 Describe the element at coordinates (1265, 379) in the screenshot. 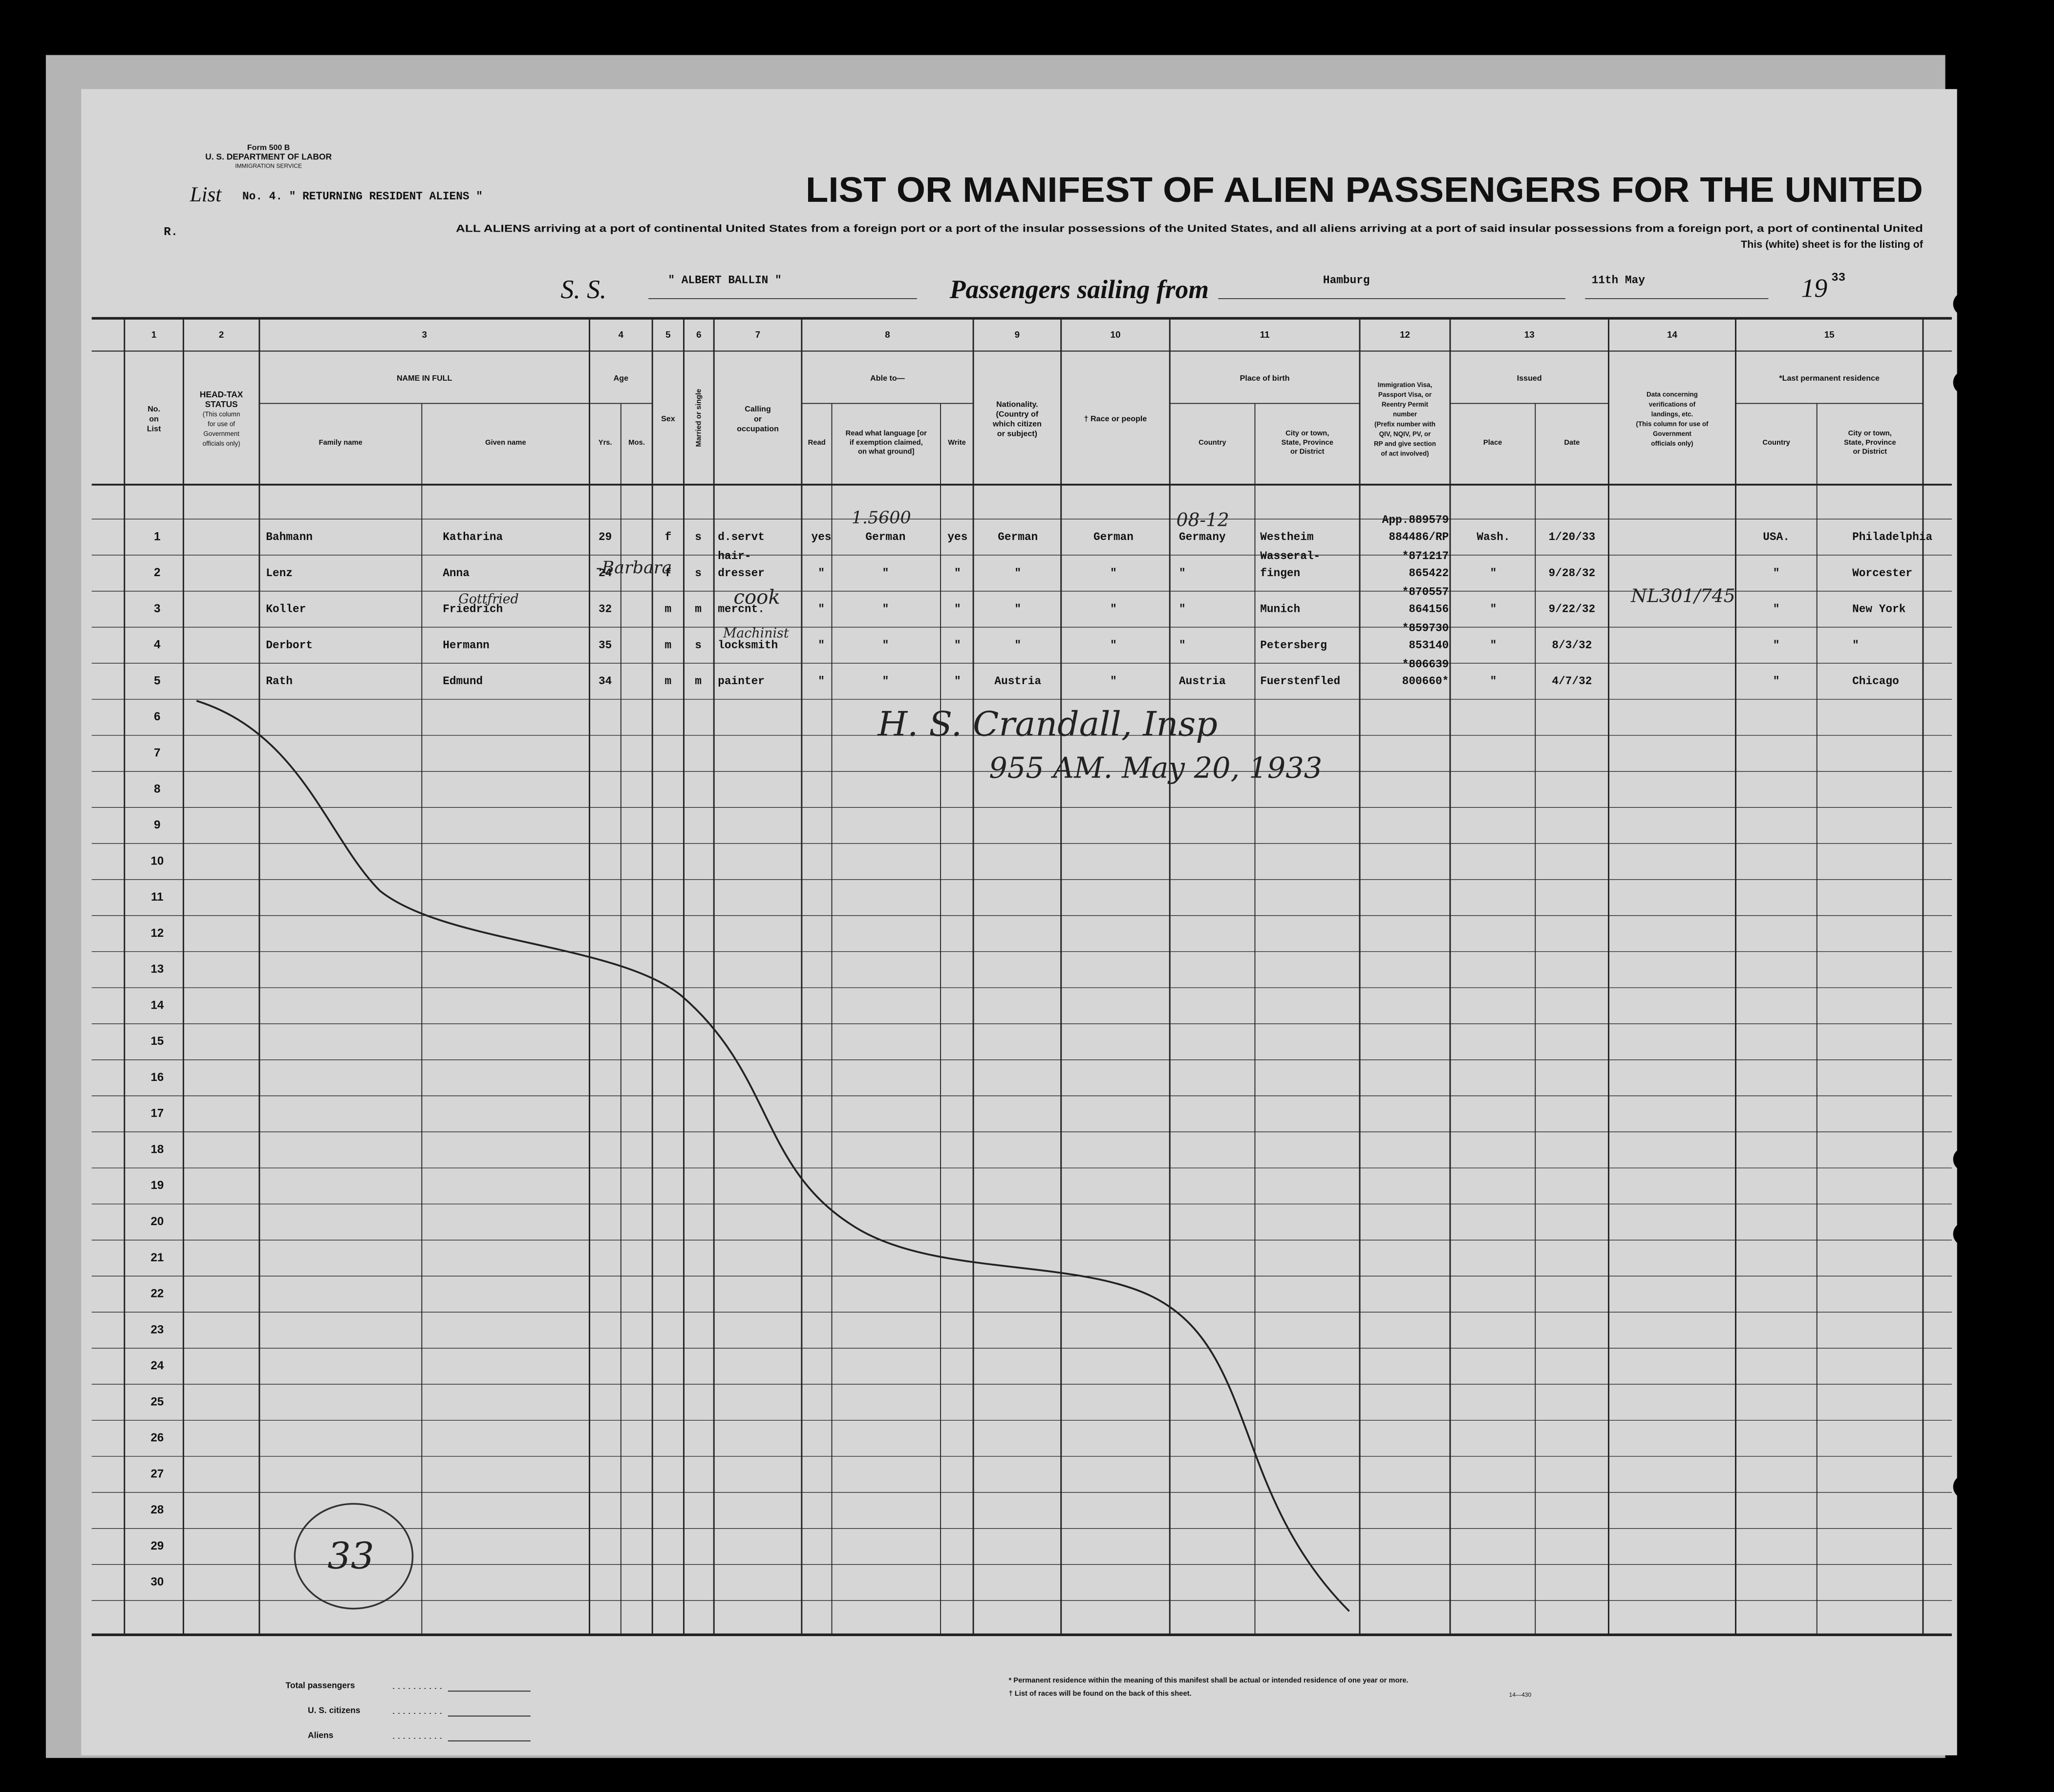

I see `column-title: Place of birth` at that location.